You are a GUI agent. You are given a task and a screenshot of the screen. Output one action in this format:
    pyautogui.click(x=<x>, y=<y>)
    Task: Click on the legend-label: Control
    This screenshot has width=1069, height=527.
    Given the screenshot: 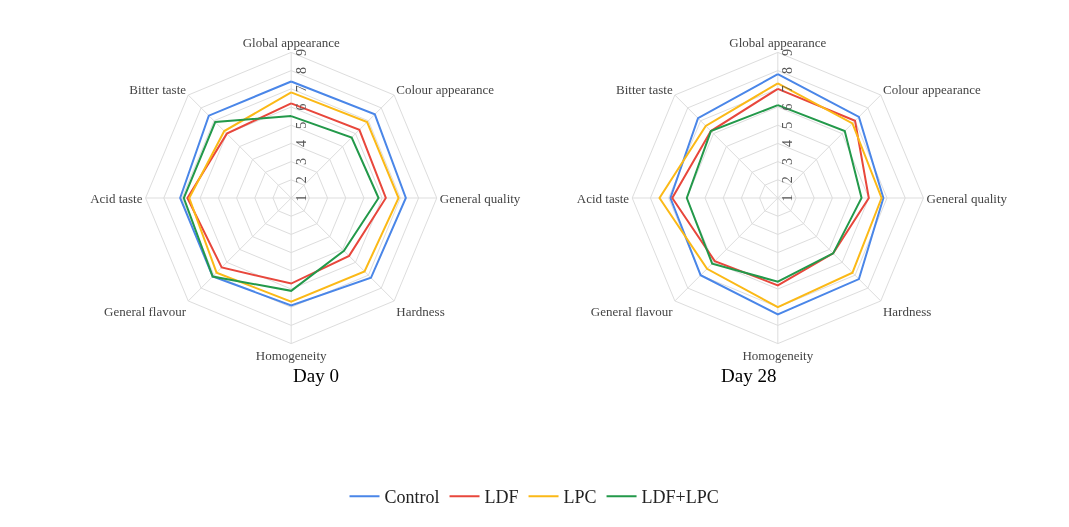 What is the action you would take?
    pyautogui.click(x=412, y=497)
    